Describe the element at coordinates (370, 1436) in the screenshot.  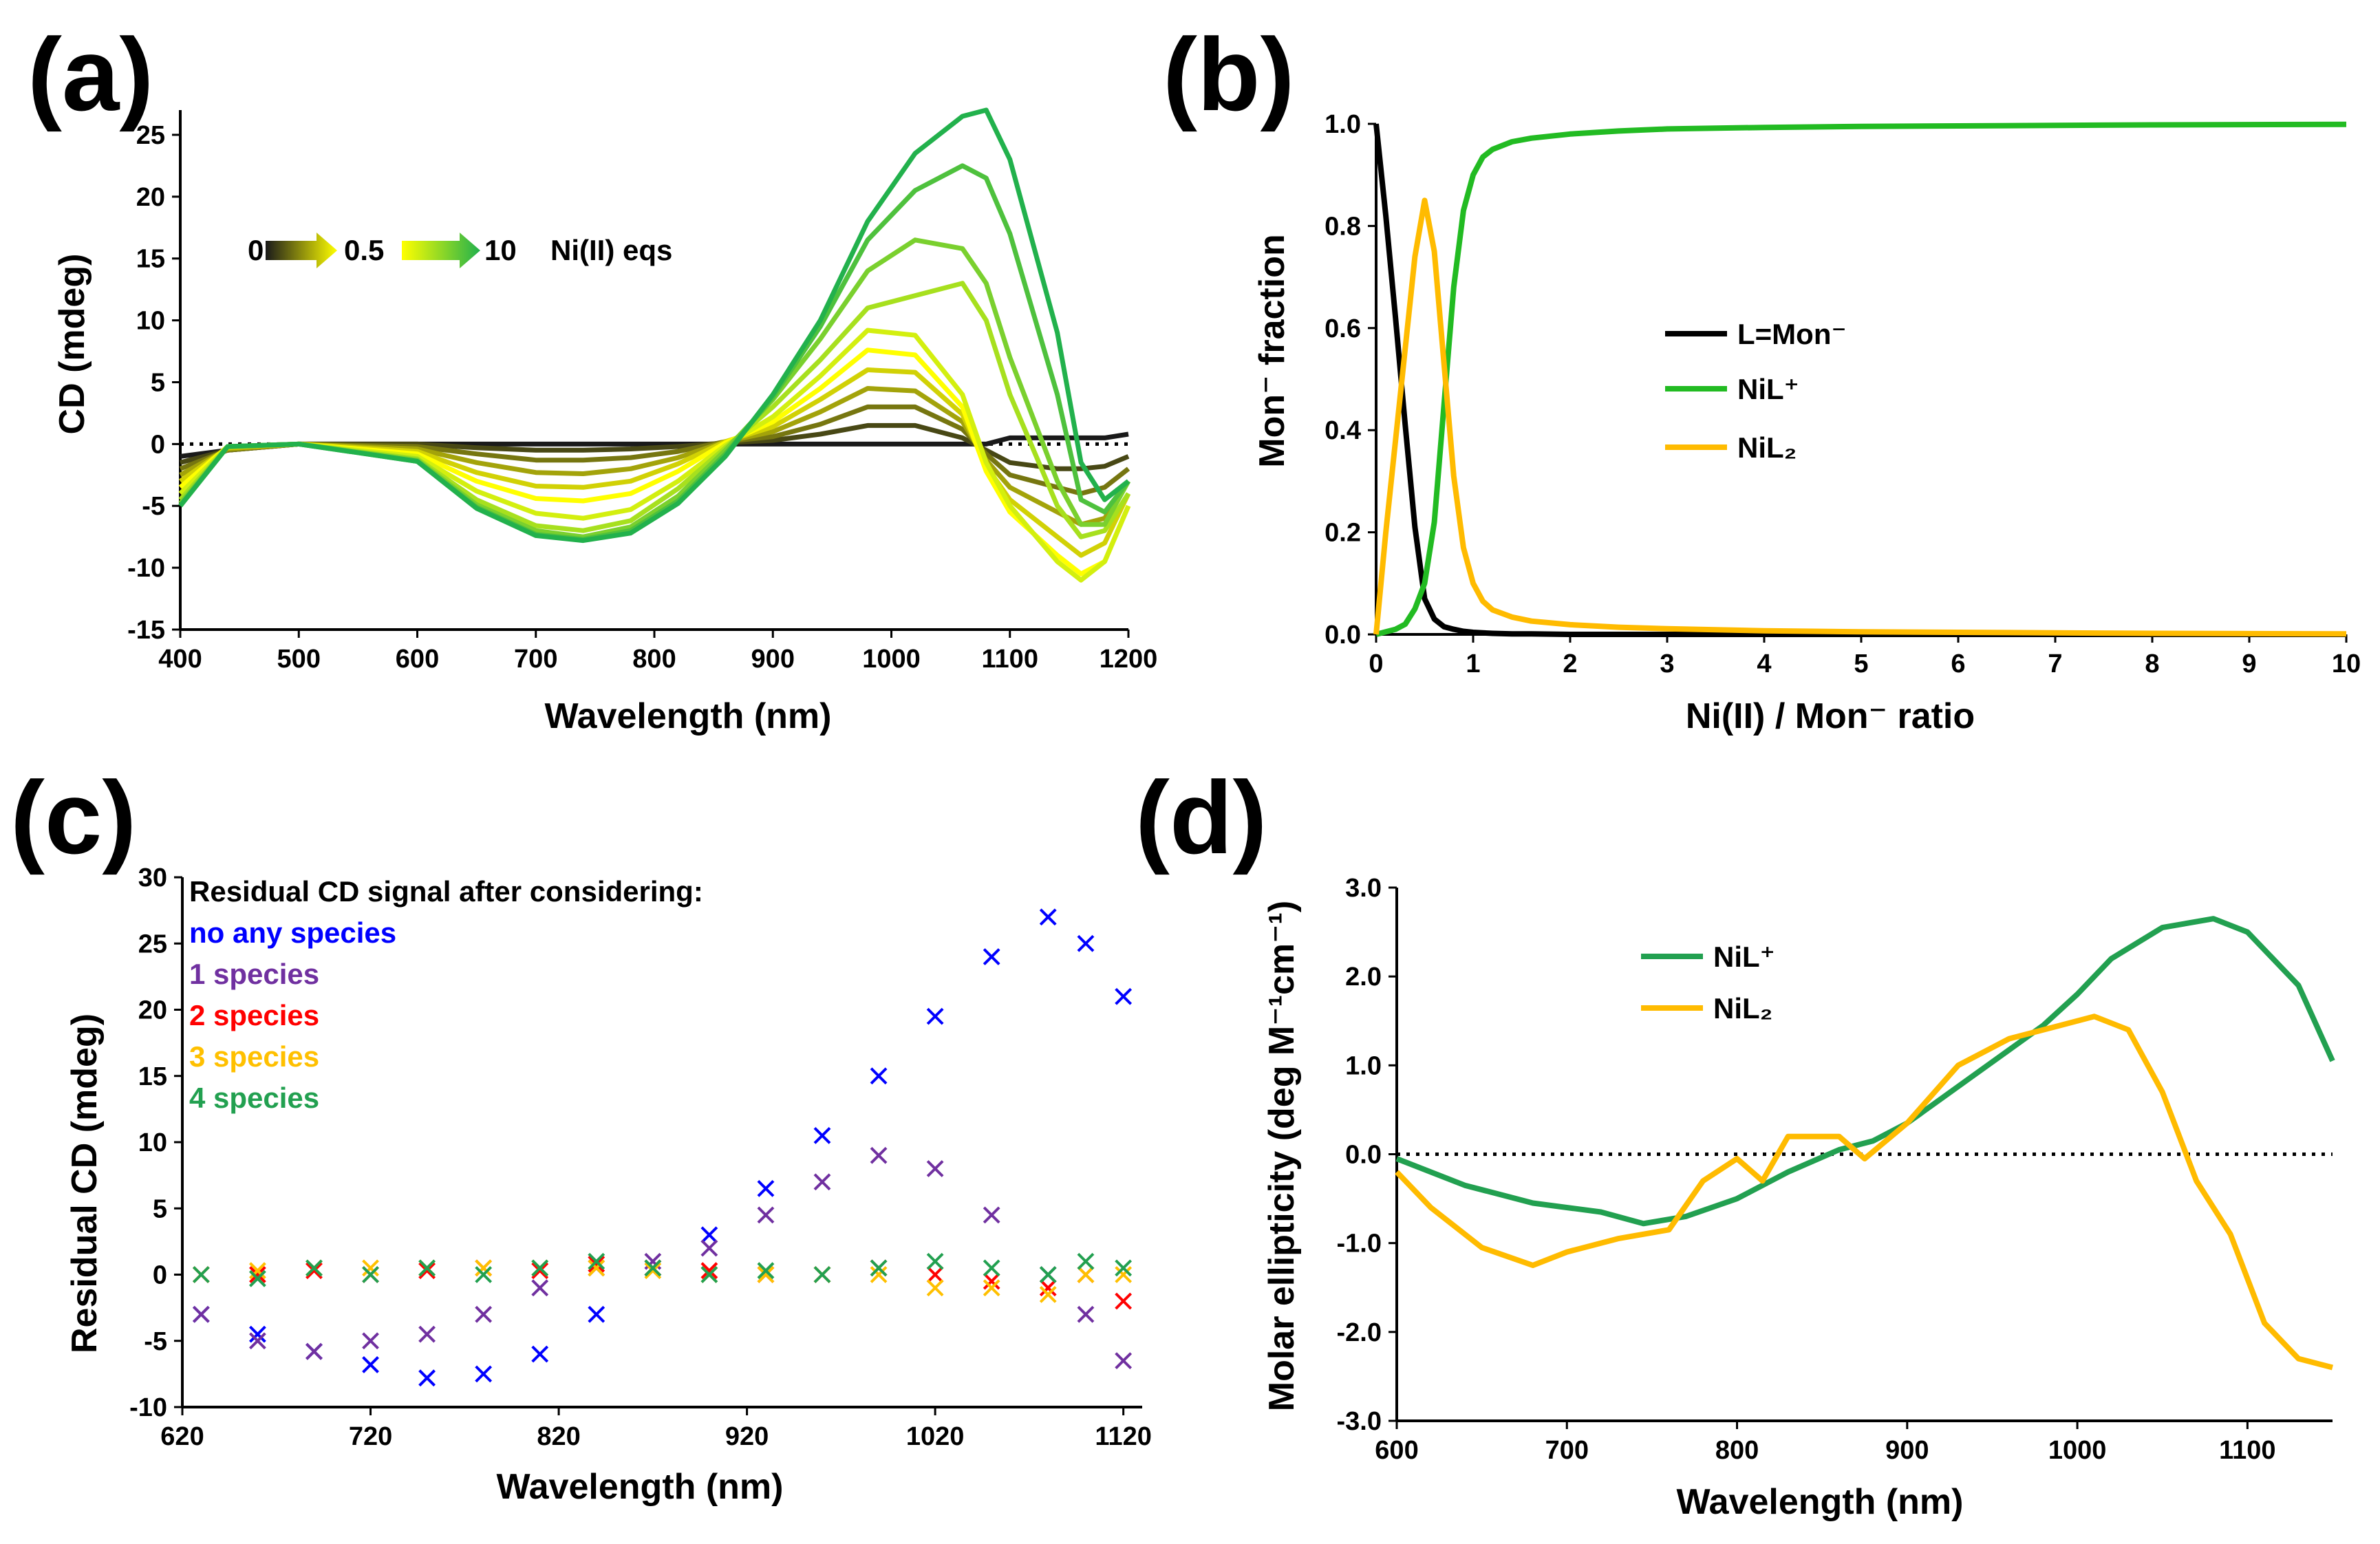
I see `c-x-tick-label: 720` at that location.